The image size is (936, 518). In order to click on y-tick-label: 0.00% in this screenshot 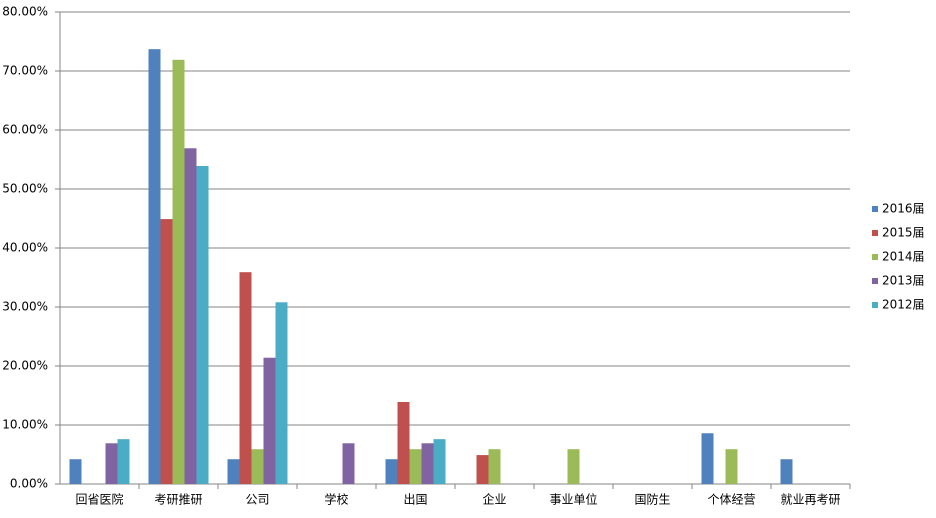, I will do `click(29, 484)`.